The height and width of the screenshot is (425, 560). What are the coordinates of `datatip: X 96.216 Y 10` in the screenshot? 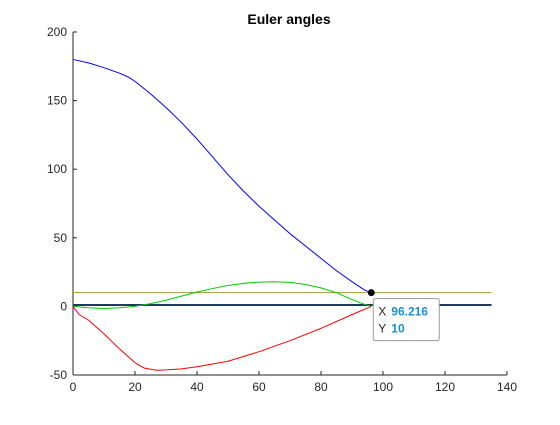 It's located at (403, 315).